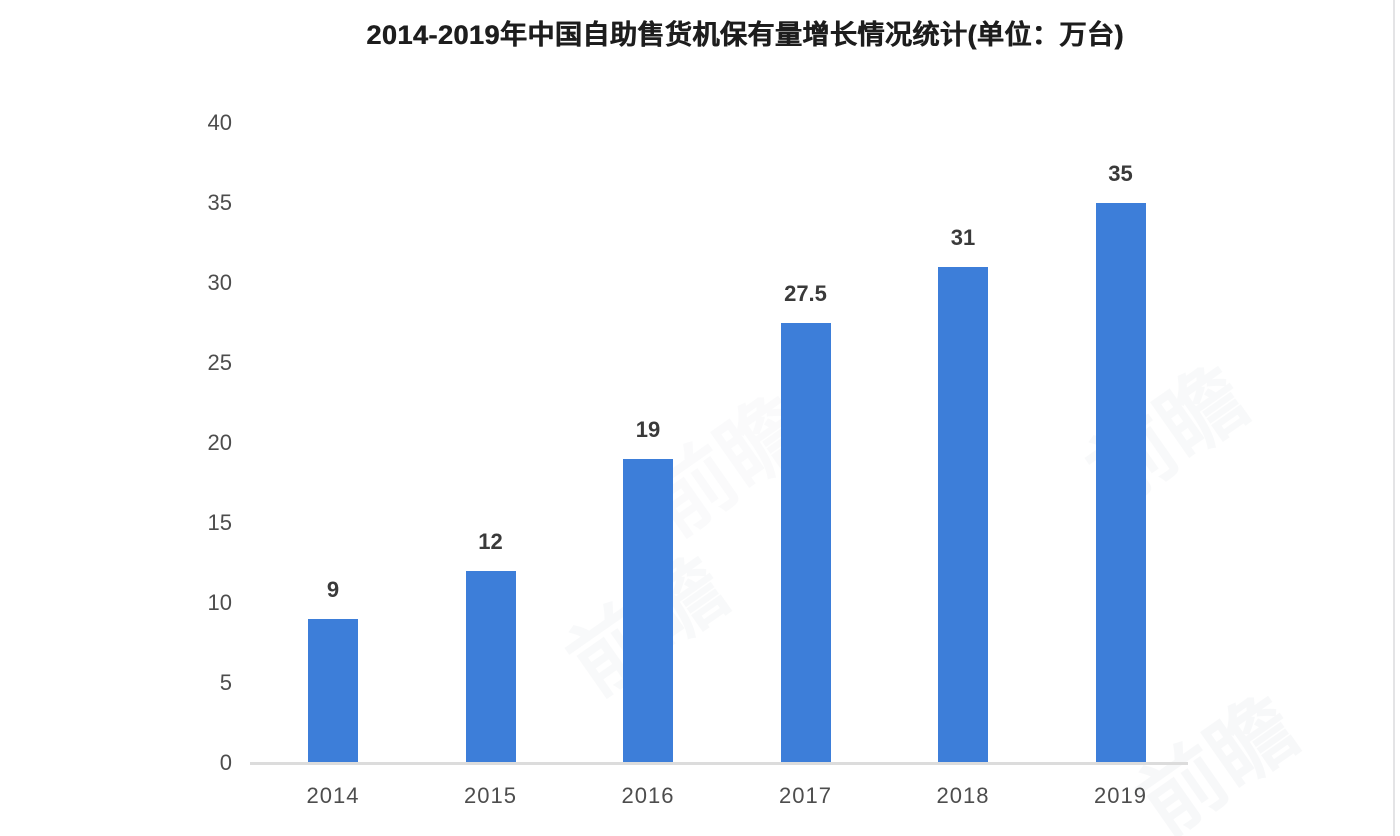 The width and height of the screenshot is (1400, 836). I want to click on x-tick-label-2014: 2014, so click(333, 795).